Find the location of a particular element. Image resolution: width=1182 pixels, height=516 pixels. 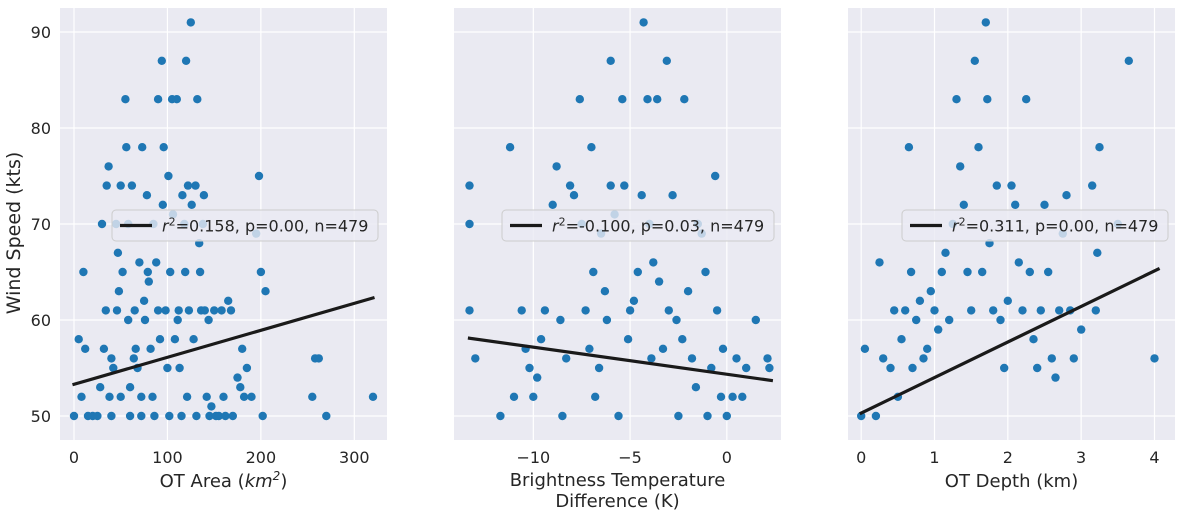

x-tick-label: 3 is located at coordinates (1081, 457).